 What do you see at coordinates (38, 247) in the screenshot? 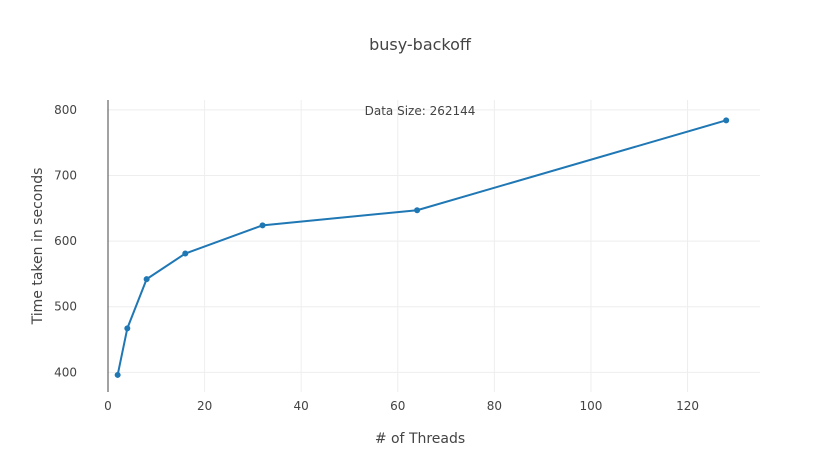
I see `y-axis-title: Time taken in seconds` at bounding box center [38, 247].